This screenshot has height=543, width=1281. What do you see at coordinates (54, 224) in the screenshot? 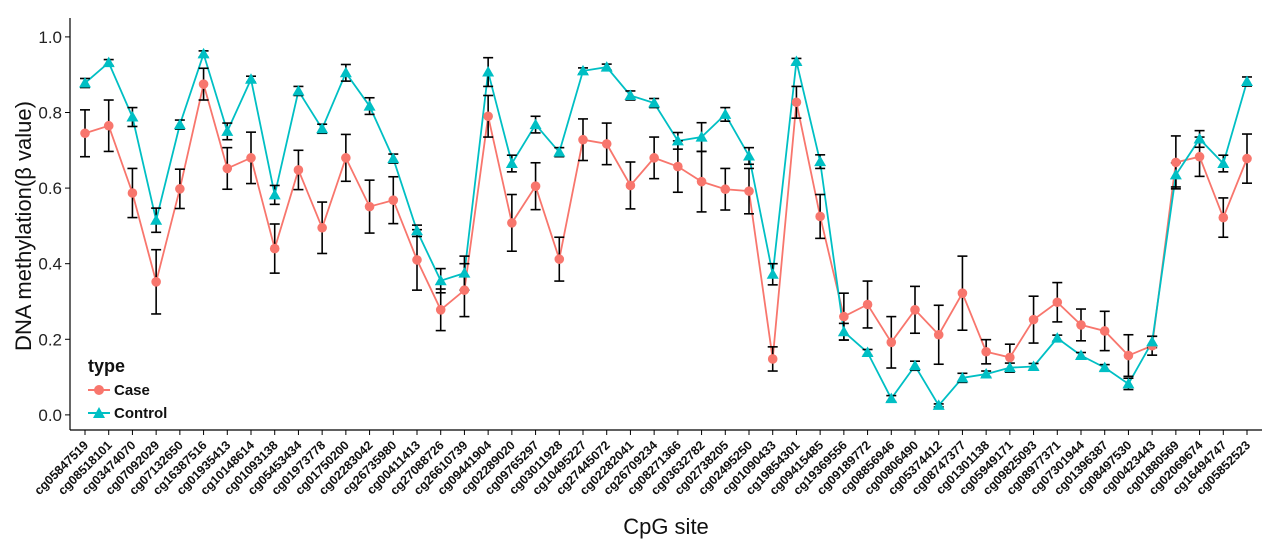
I see `y-axis: 0.0 0.2 0.4 0.6 0.8 1.0` at bounding box center [54, 224].